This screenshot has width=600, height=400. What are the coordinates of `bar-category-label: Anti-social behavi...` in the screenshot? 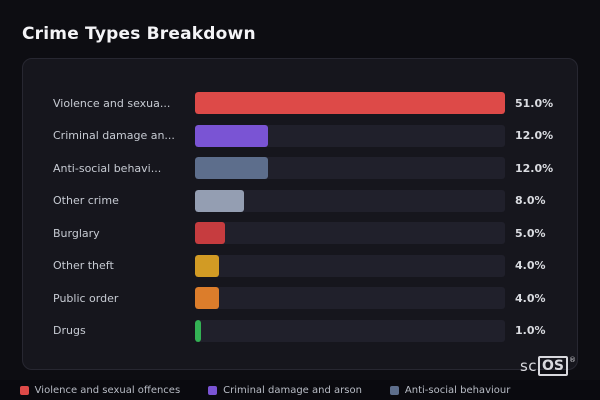 It's located at (107, 168).